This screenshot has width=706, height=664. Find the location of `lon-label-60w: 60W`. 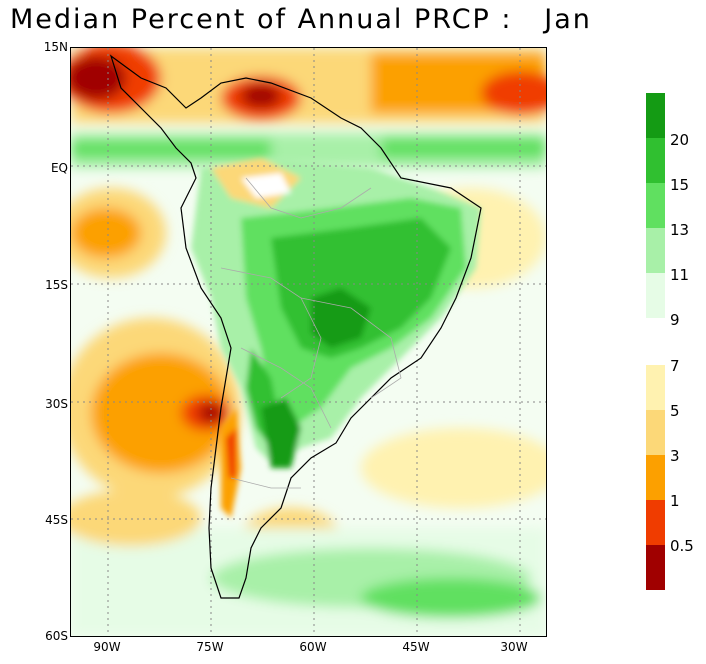

lon-label-60w: 60W is located at coordinates (313, 647).